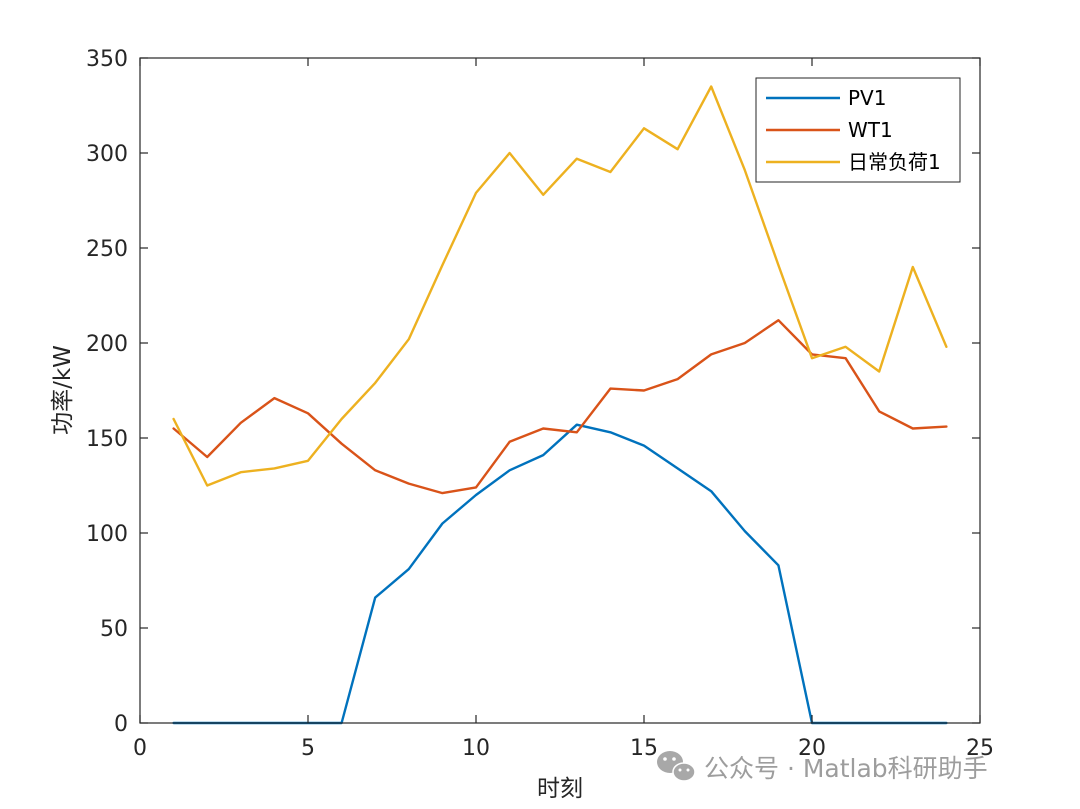 The width and height of the screenshot is (1080, 809). What do you see at coordinates (140, 748) in the screenshot?
I see `x-tick-label: 0` at bounding box center [140, 748].